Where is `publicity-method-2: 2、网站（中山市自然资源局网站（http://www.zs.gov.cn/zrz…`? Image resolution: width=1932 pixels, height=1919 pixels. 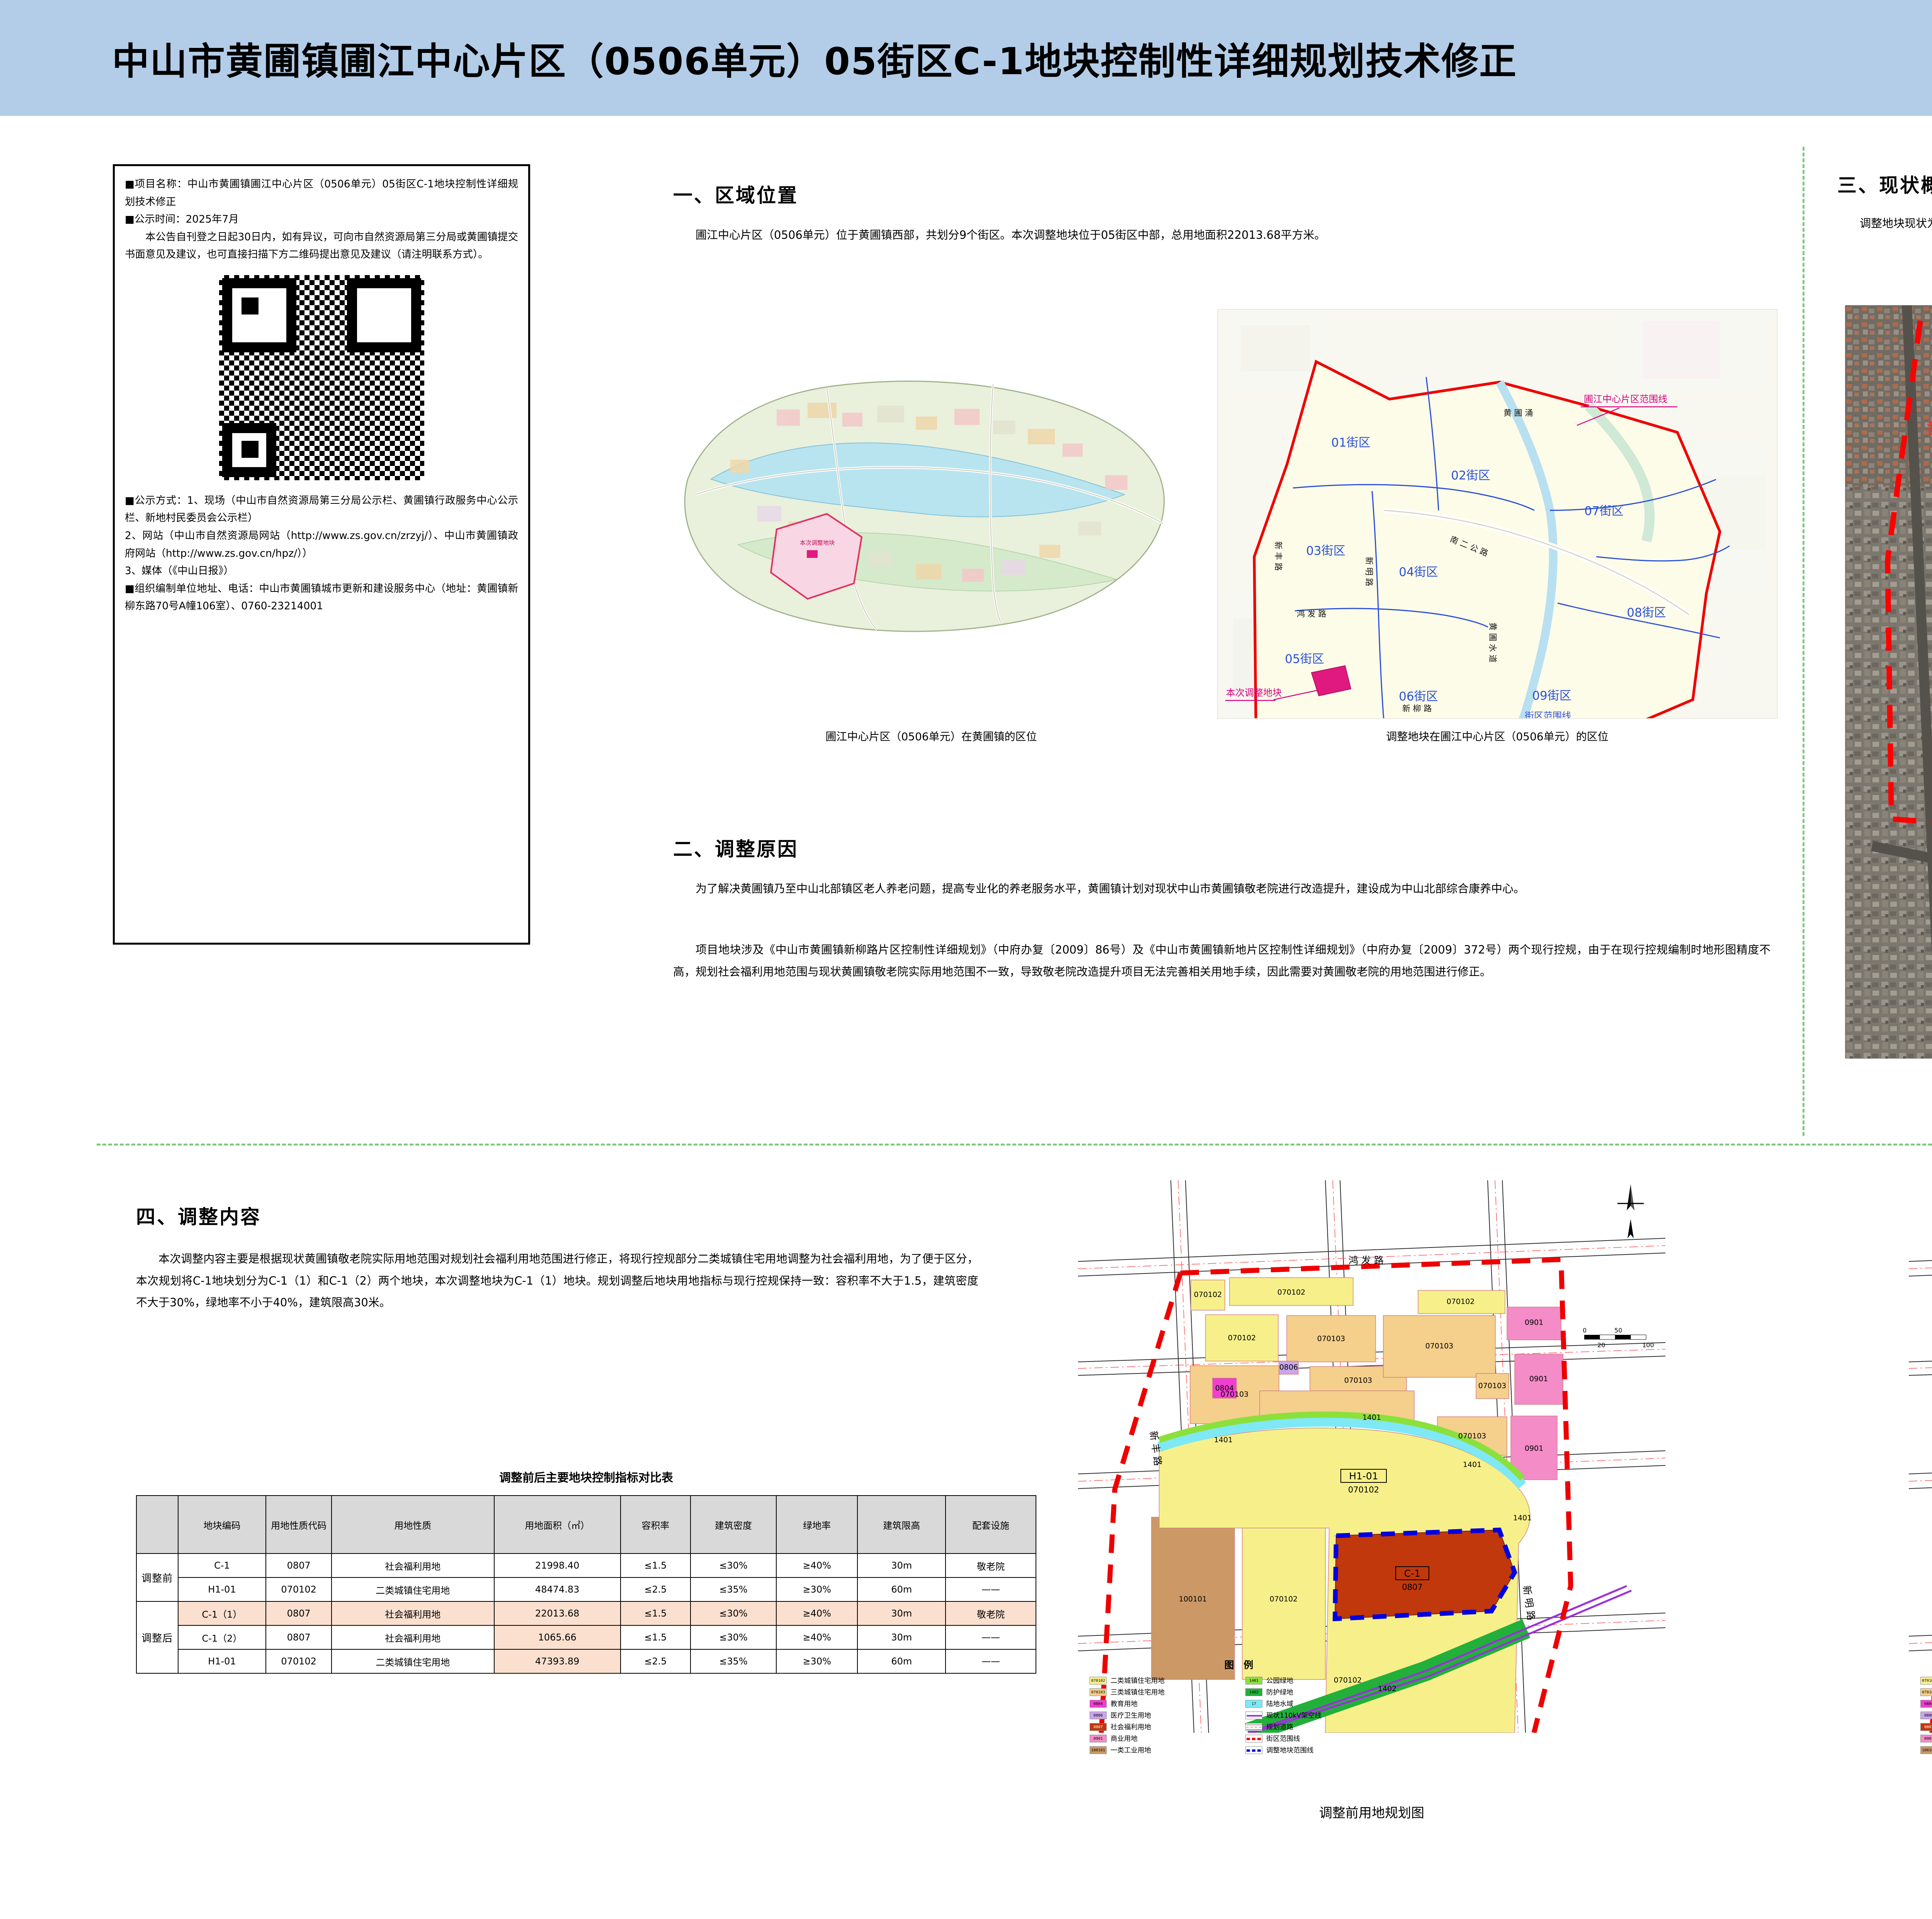
publicity-method-2: 2、网站（中山市自然资源局网站（http://www.zs.gov.cn/zrz… is located at coordinates (321, 544).